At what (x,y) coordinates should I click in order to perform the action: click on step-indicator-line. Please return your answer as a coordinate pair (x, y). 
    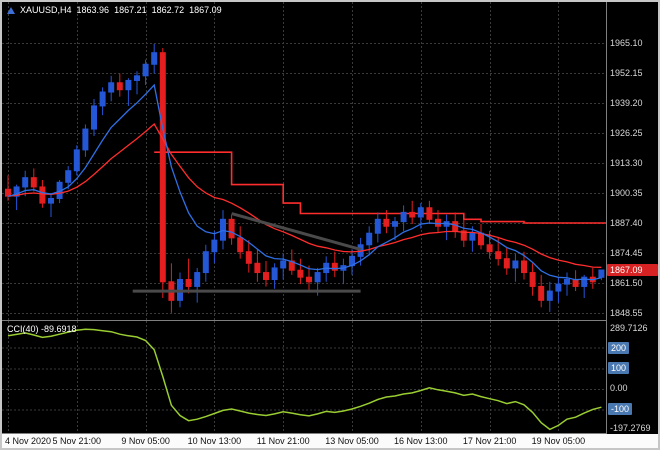
    Looking at the image, I should click on (380, 187).